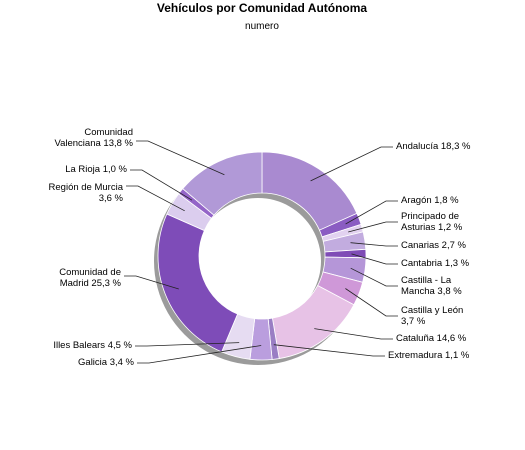 The width and height of the screenshot is (525, 450). I want to click on slice-comunidad-de-madrid, so click(198, 283).